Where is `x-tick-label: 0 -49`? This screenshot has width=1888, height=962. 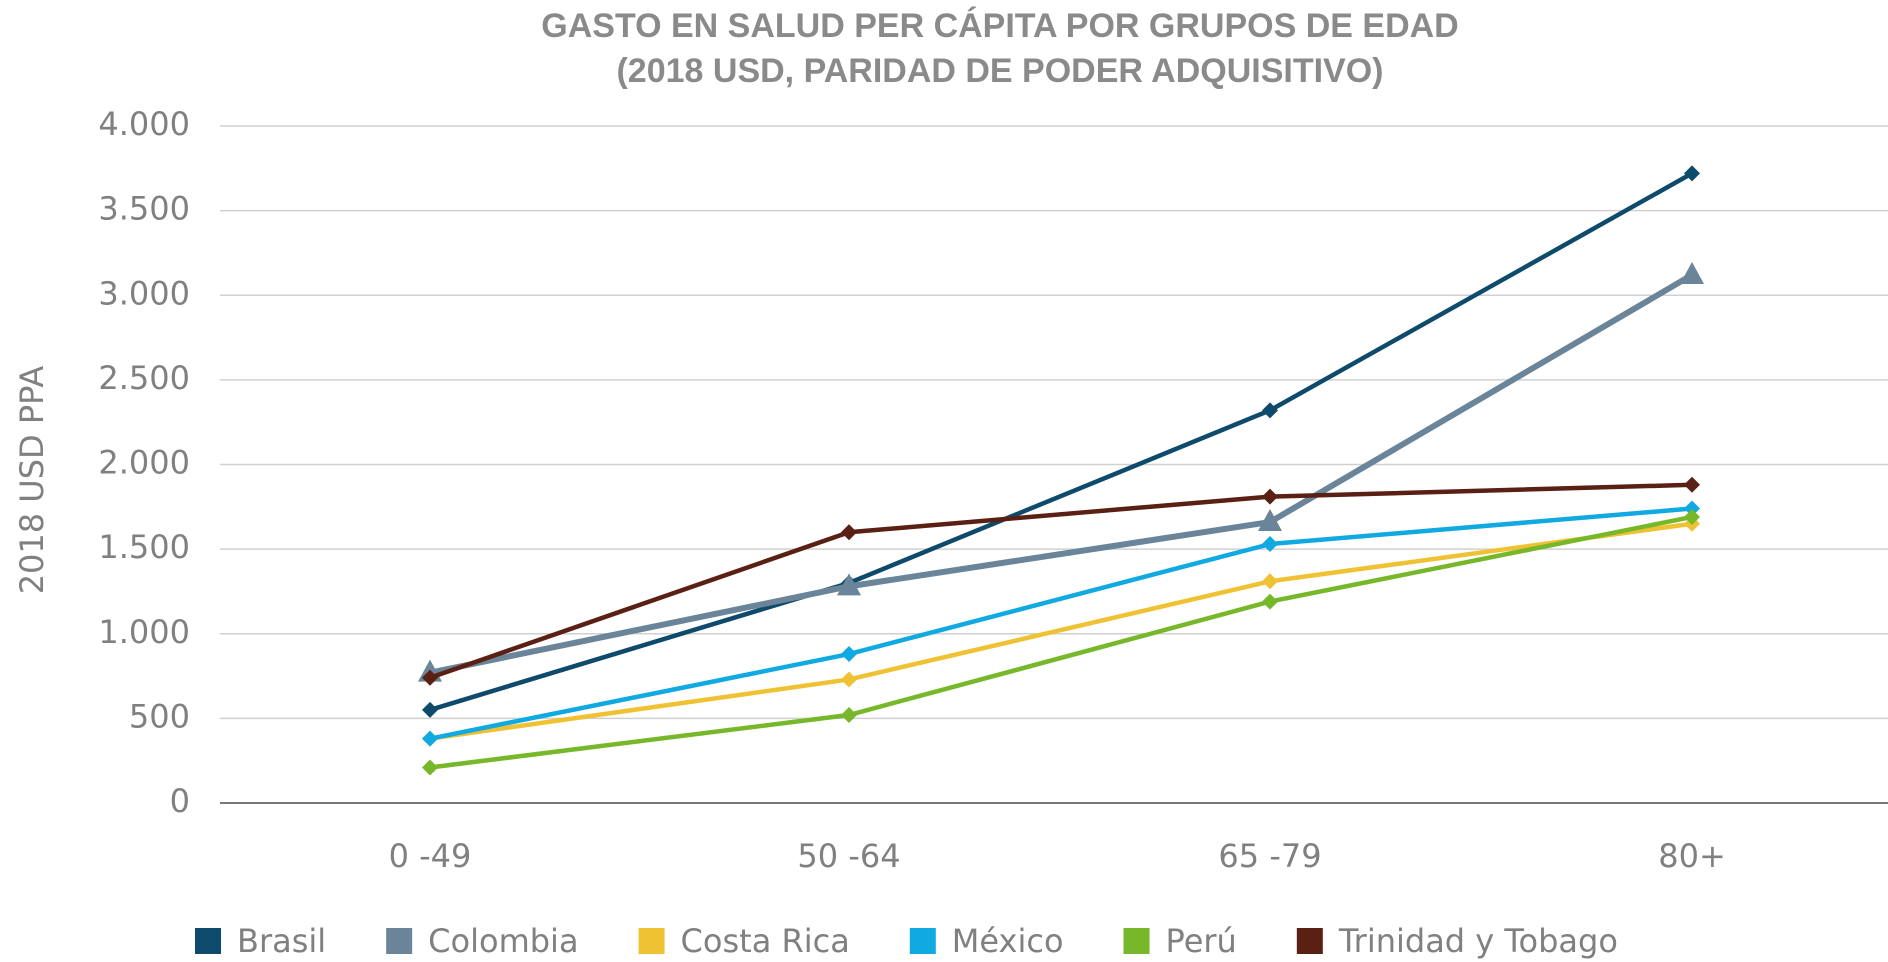 x-tick-label: 0 -49 is located at coordinates (430, 856).